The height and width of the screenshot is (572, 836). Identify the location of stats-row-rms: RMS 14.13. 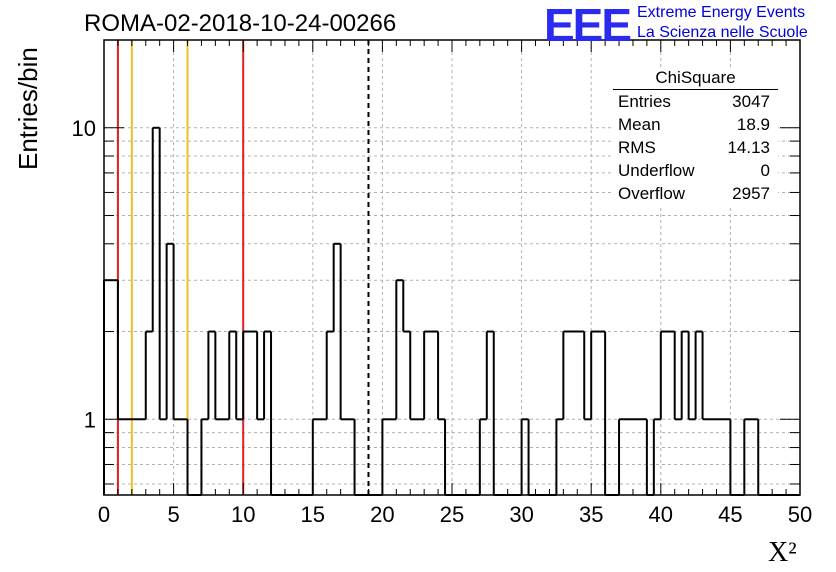
(695, 147).